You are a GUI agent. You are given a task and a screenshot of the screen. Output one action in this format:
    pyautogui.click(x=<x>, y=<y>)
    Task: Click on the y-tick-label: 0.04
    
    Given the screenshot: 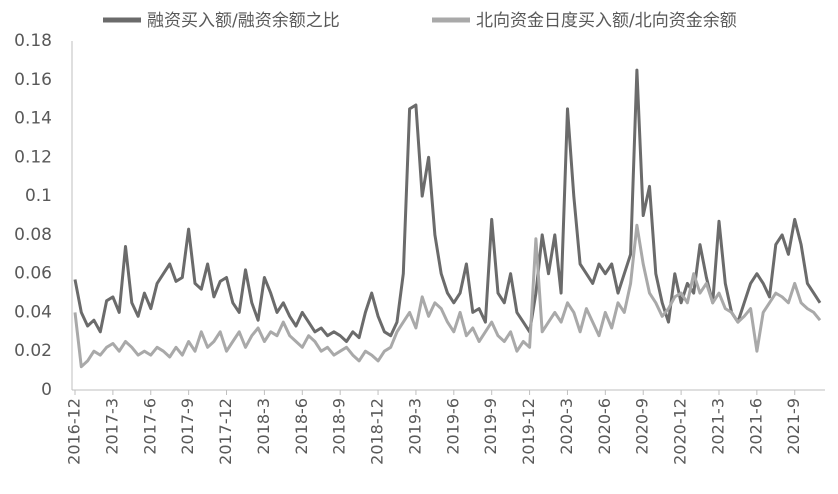 What is the action you would take?
    pyautogui.click(x=33, y=312)
    